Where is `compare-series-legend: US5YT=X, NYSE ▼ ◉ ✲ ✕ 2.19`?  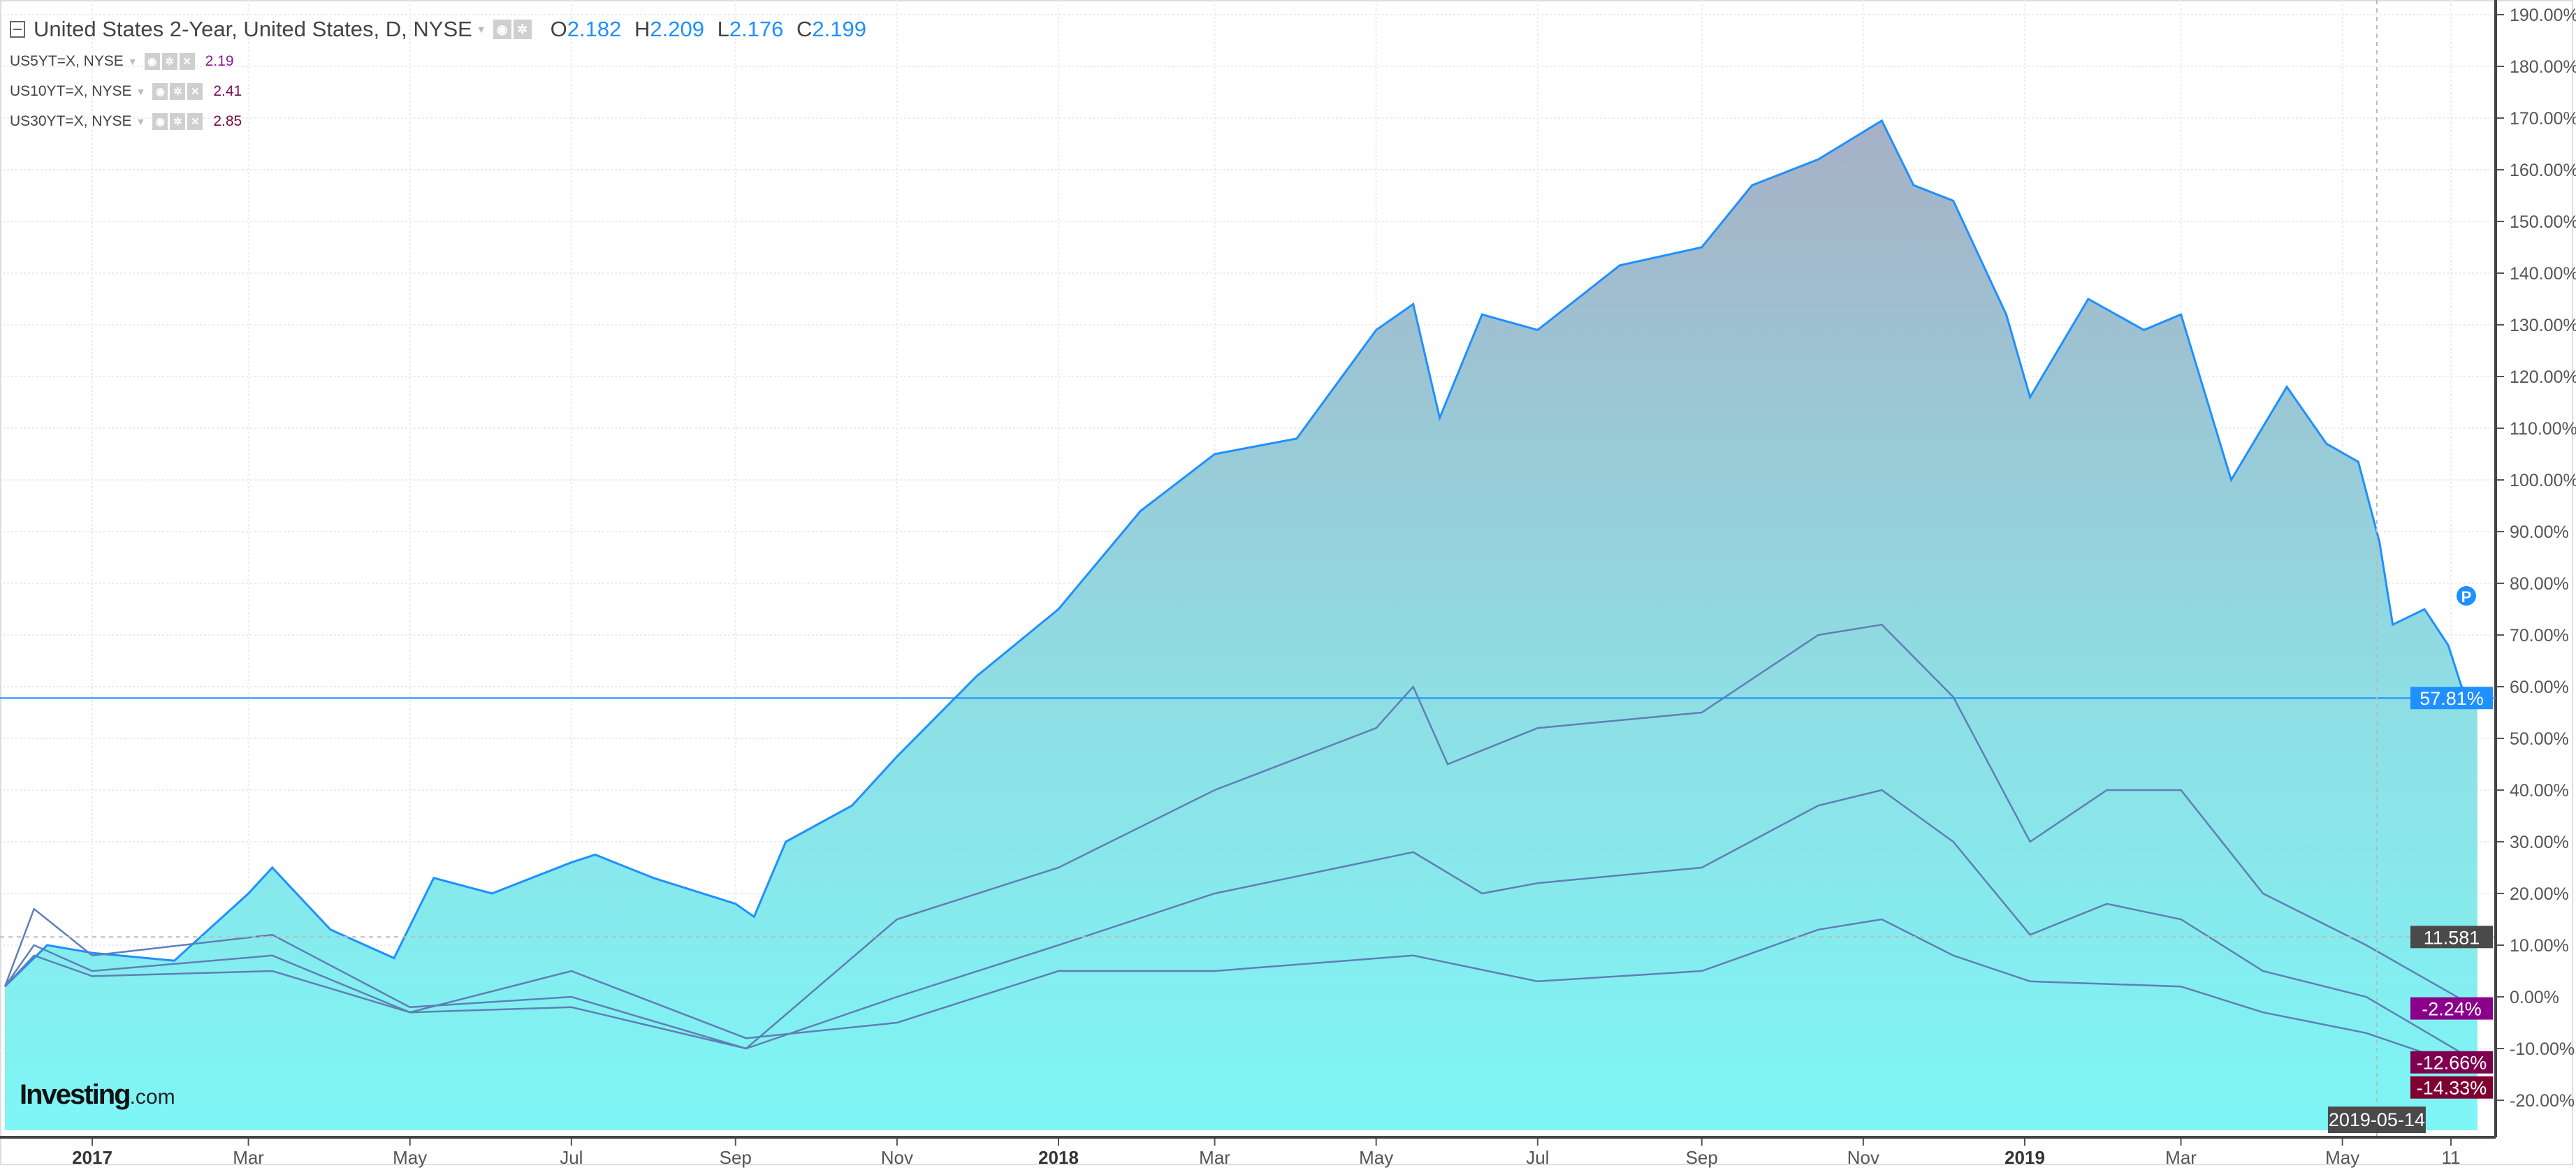 compare-series-legend: US5YT=X, NYSE ▼ ◉ ✲ ✕ 2.19 is located at coordinates (438, 61).